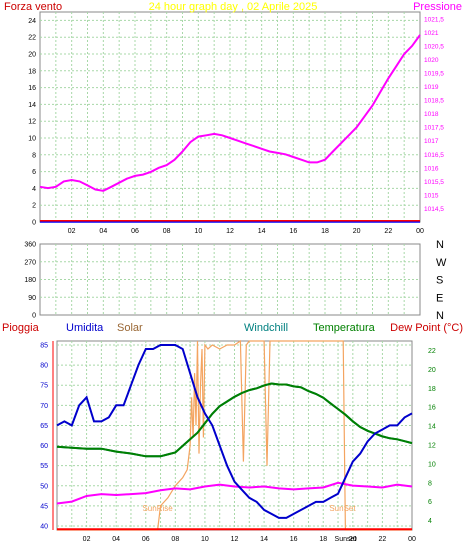  I want to click on temperature-series-line, so click(234, 420).